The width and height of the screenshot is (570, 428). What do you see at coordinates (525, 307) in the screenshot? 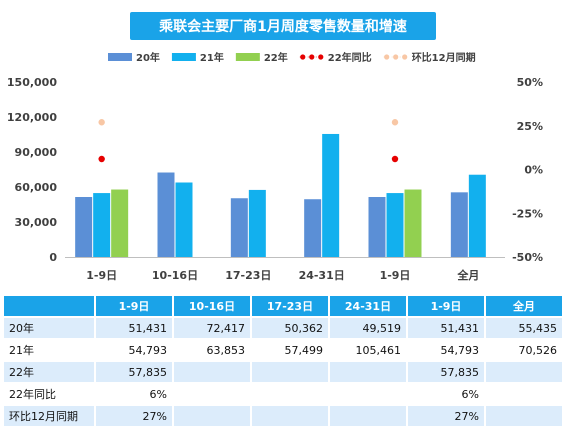
I see `table-header-cell: 全月` at bounding box center [525, 307].